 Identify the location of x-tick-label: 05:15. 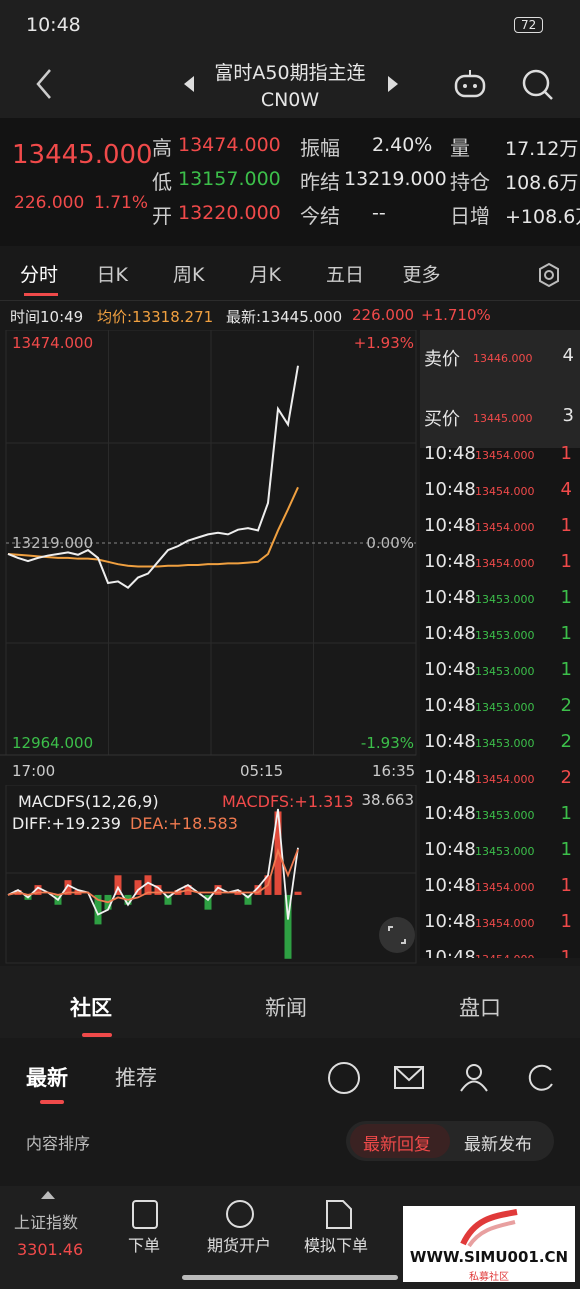
(261, 771).